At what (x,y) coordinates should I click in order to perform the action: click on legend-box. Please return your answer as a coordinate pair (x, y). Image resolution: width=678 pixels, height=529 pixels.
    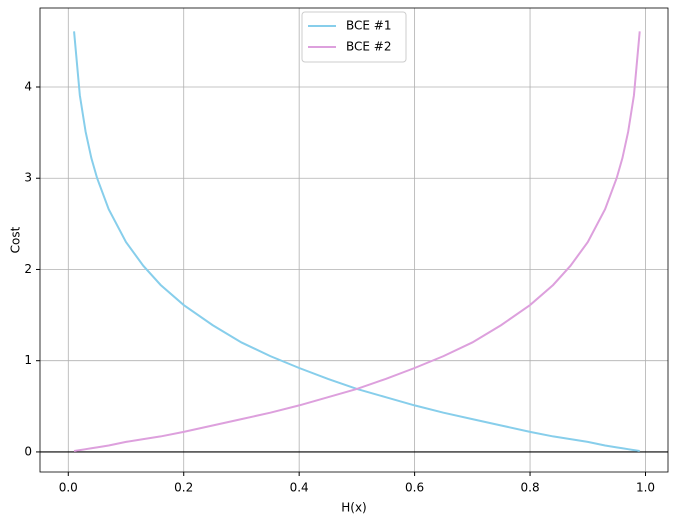
    Looking at the image, I should click on (354, 37).